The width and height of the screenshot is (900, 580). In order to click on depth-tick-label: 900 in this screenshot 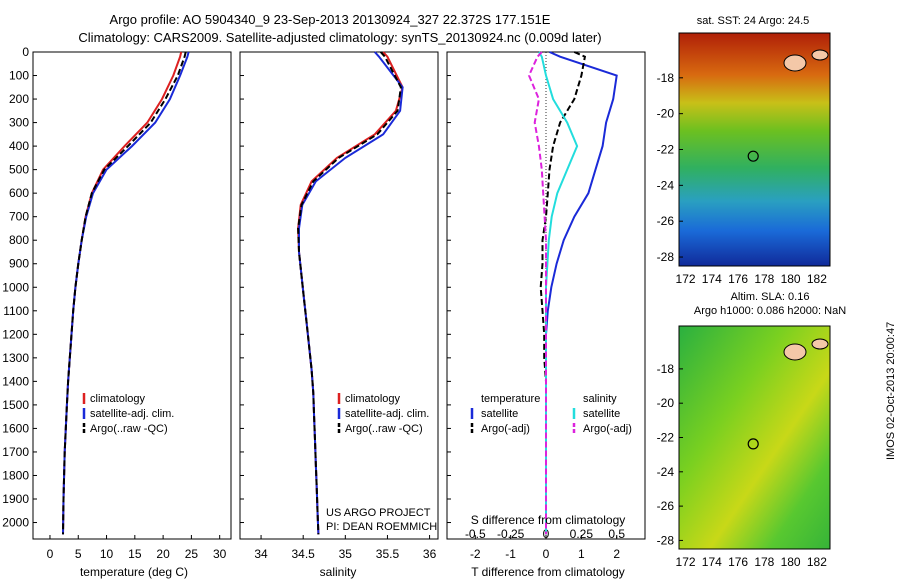, I will do `click(19, 264)`.